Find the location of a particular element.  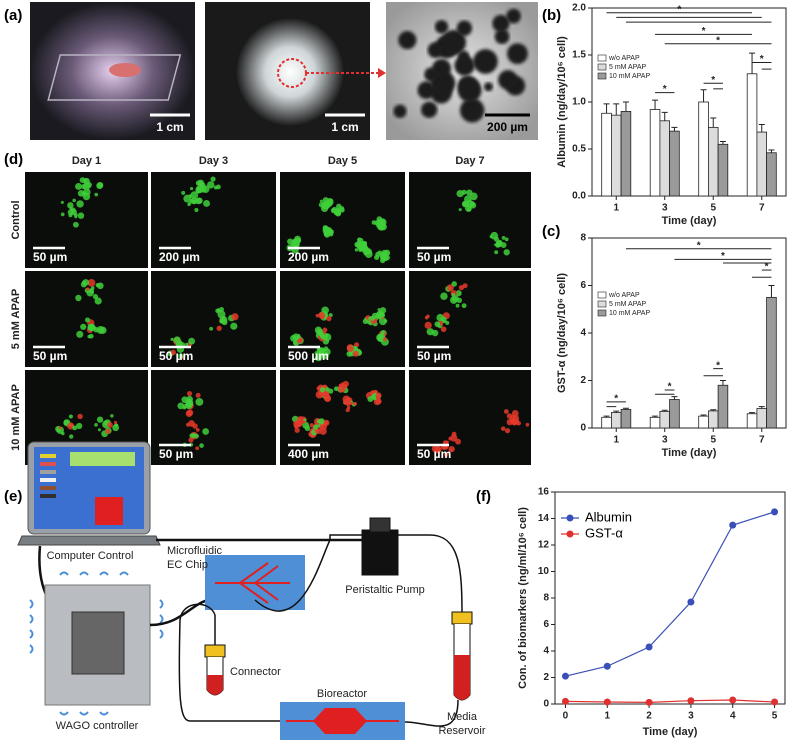

y-tick-label: 10 is located at coordinates (544, 571).